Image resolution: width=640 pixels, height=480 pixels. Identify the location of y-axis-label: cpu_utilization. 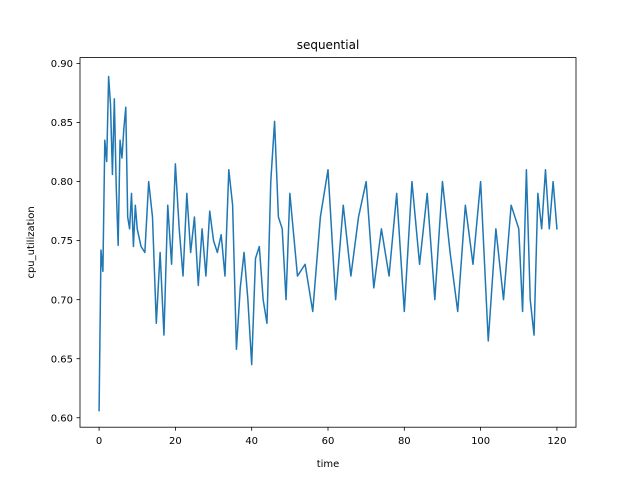
(31, 242).